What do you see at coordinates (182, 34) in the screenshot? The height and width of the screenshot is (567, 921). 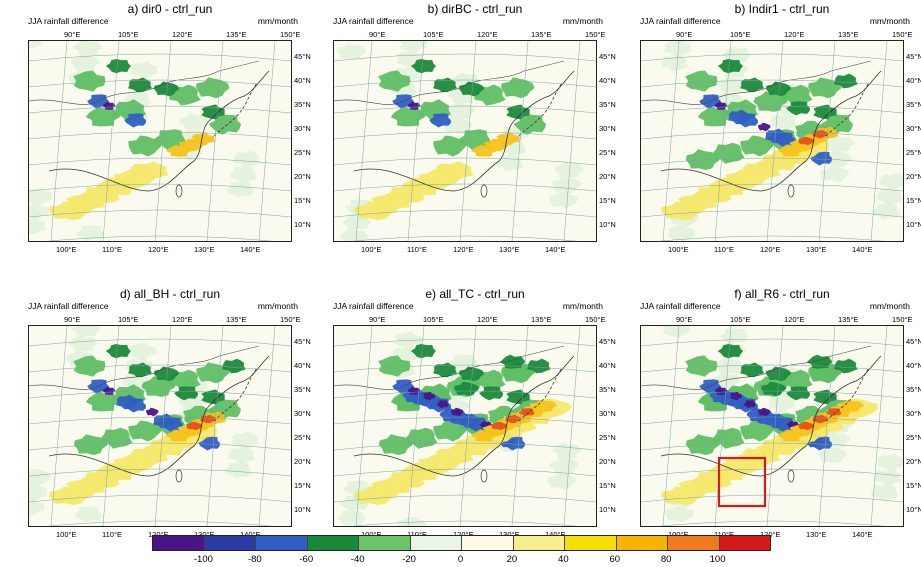 I see `lon-tick-top: 120°E` at bounding box center [182, 34].